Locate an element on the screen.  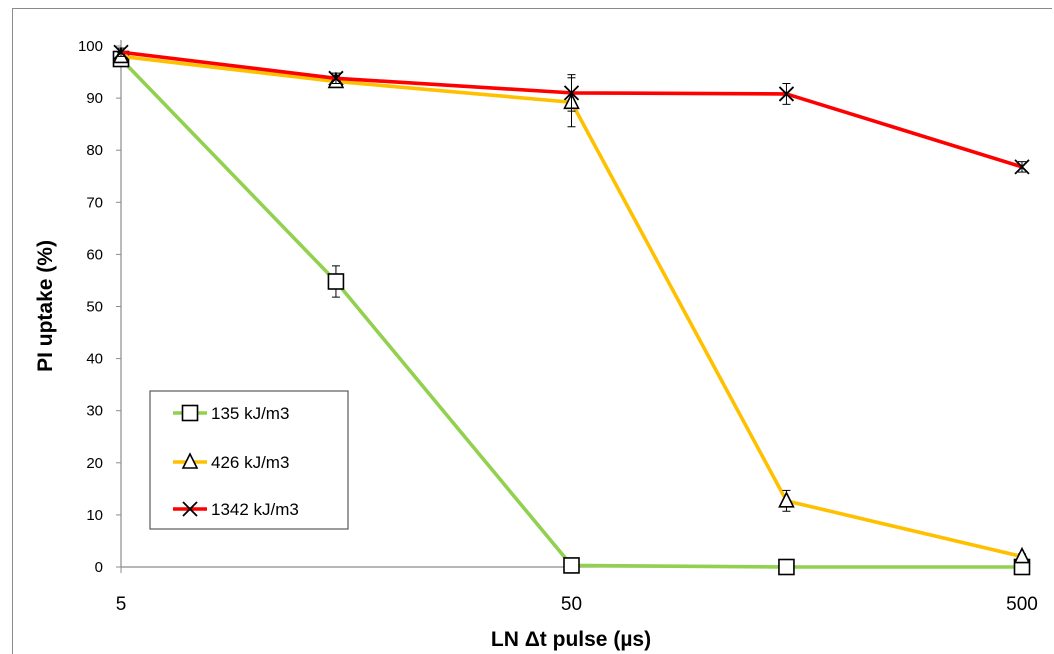
y-tick-labels: 0 10 20 30 40 50 60 70 80 90 100 is located at coordinates (90, 307).